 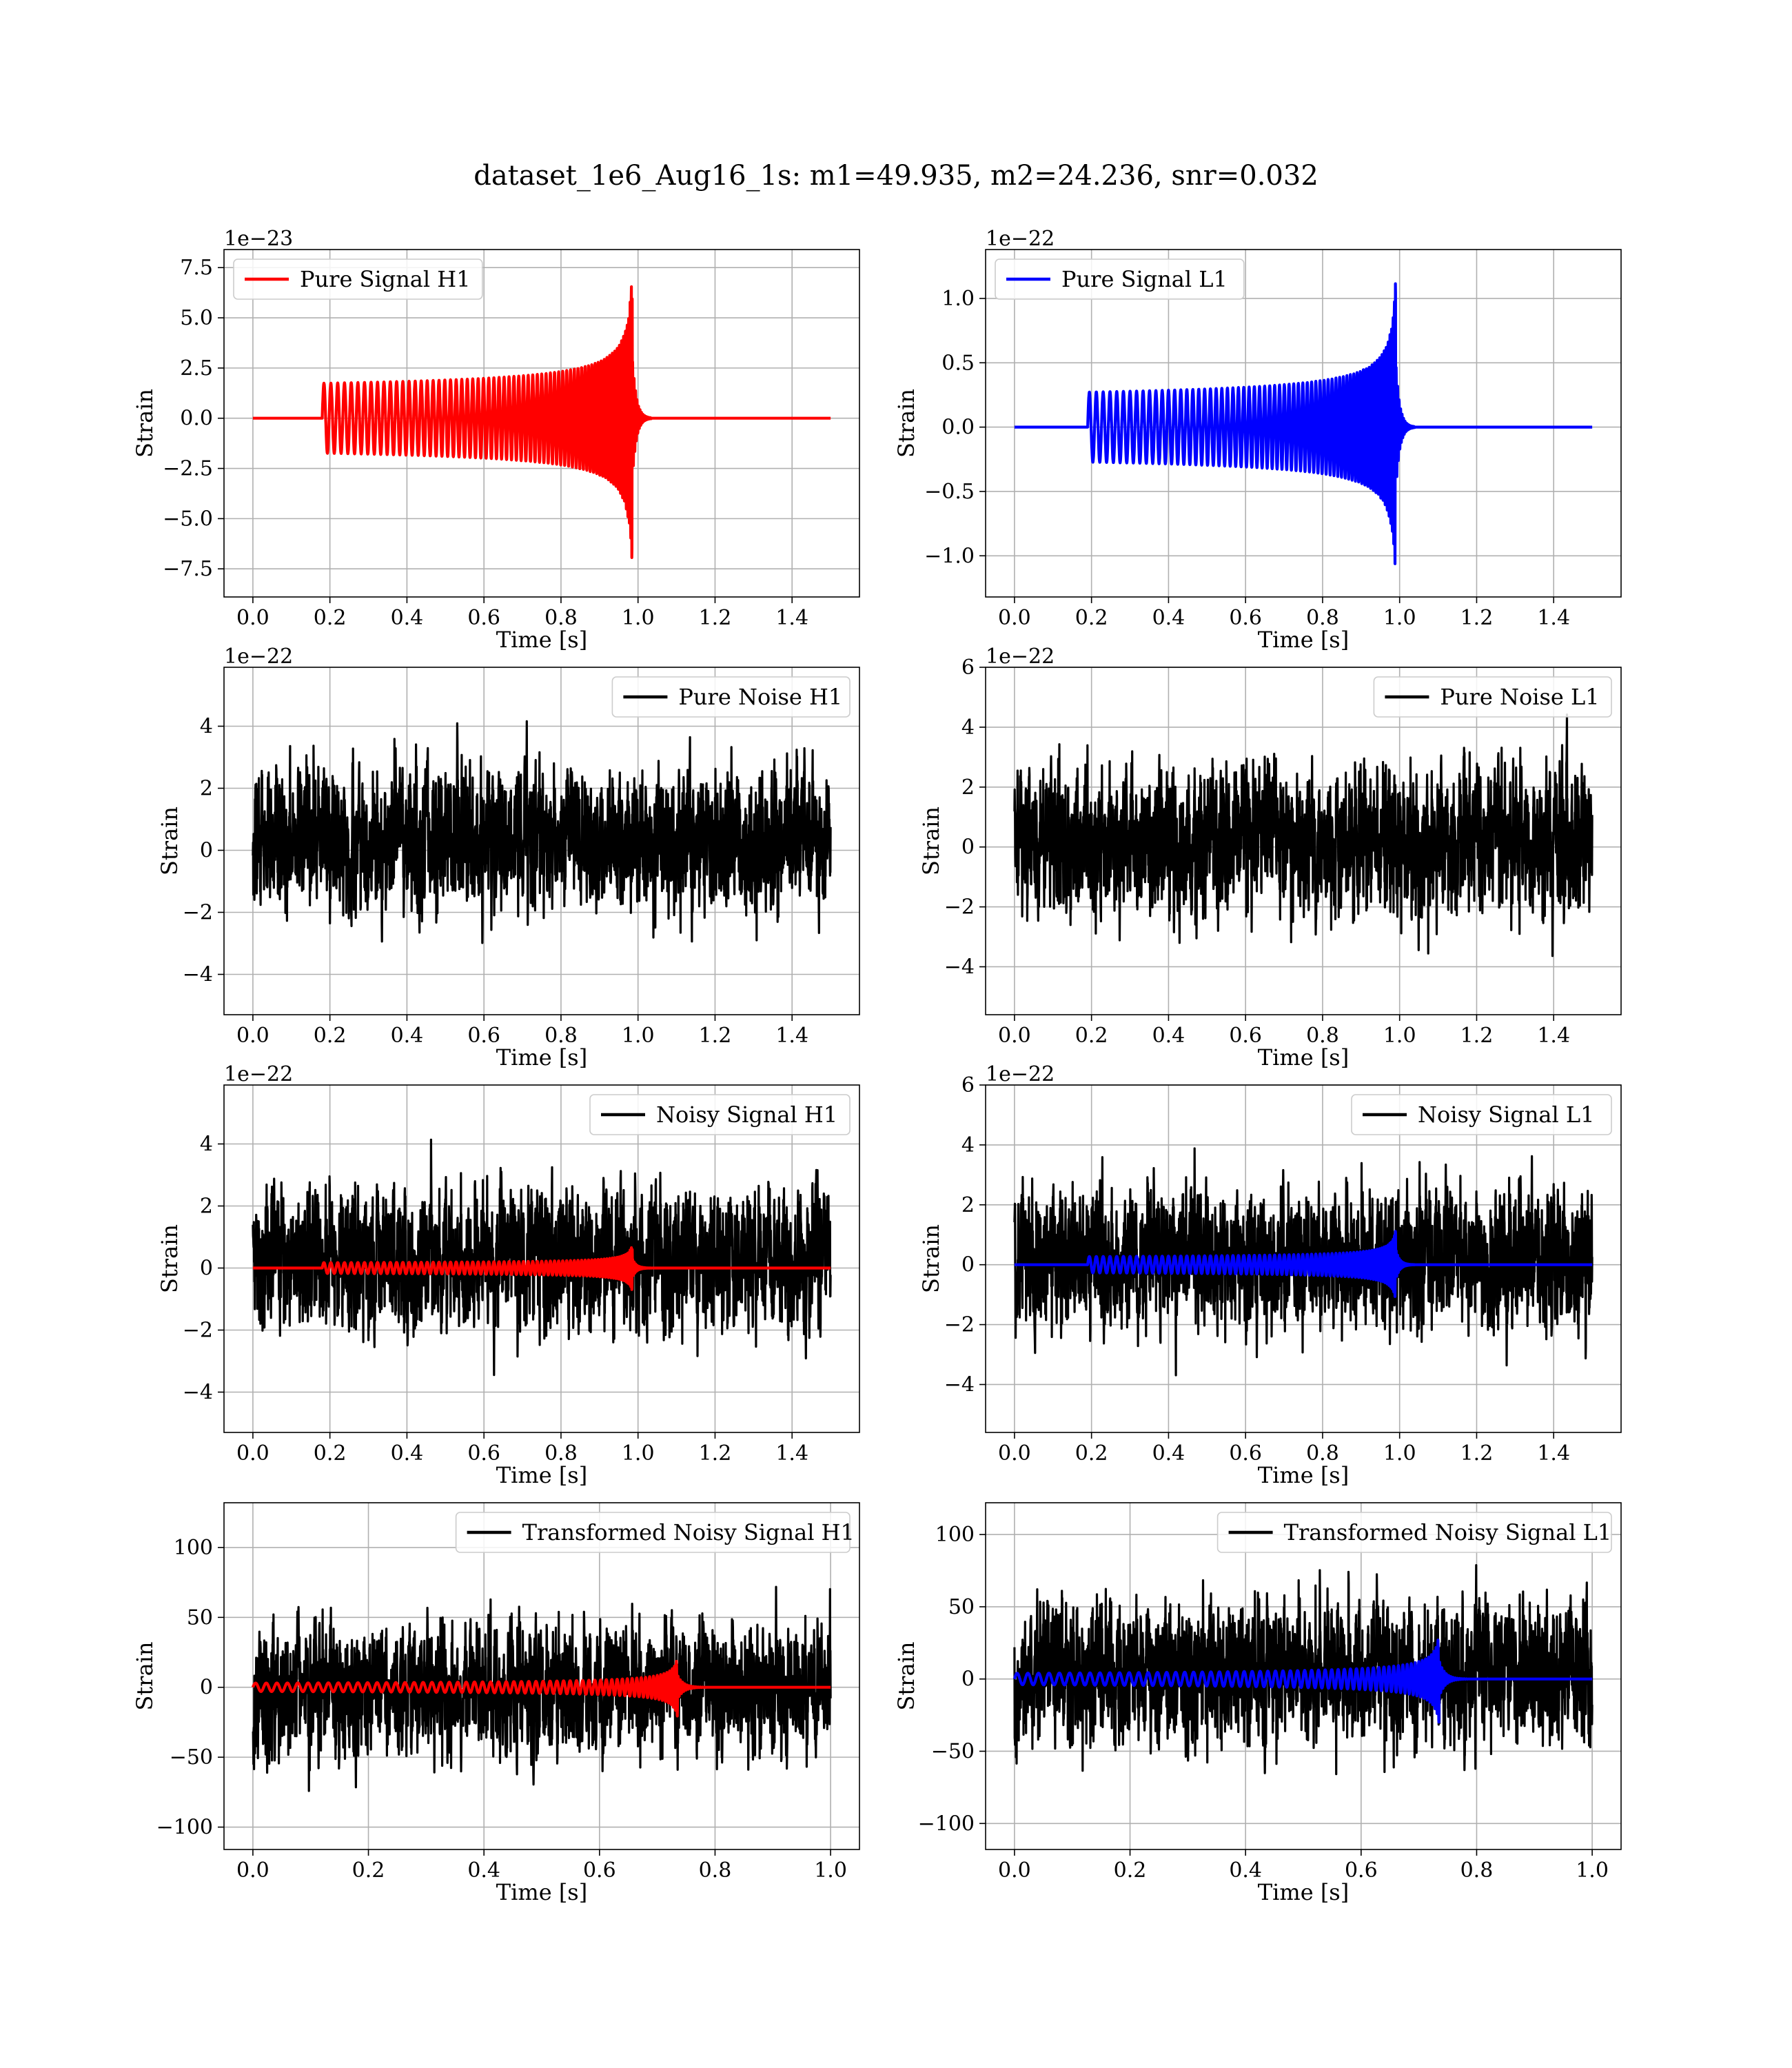 What do you see at coordinates (196, 368) in the screenshot?
I see `y-tick-label: 2.5` at bounding box center [196, 368].